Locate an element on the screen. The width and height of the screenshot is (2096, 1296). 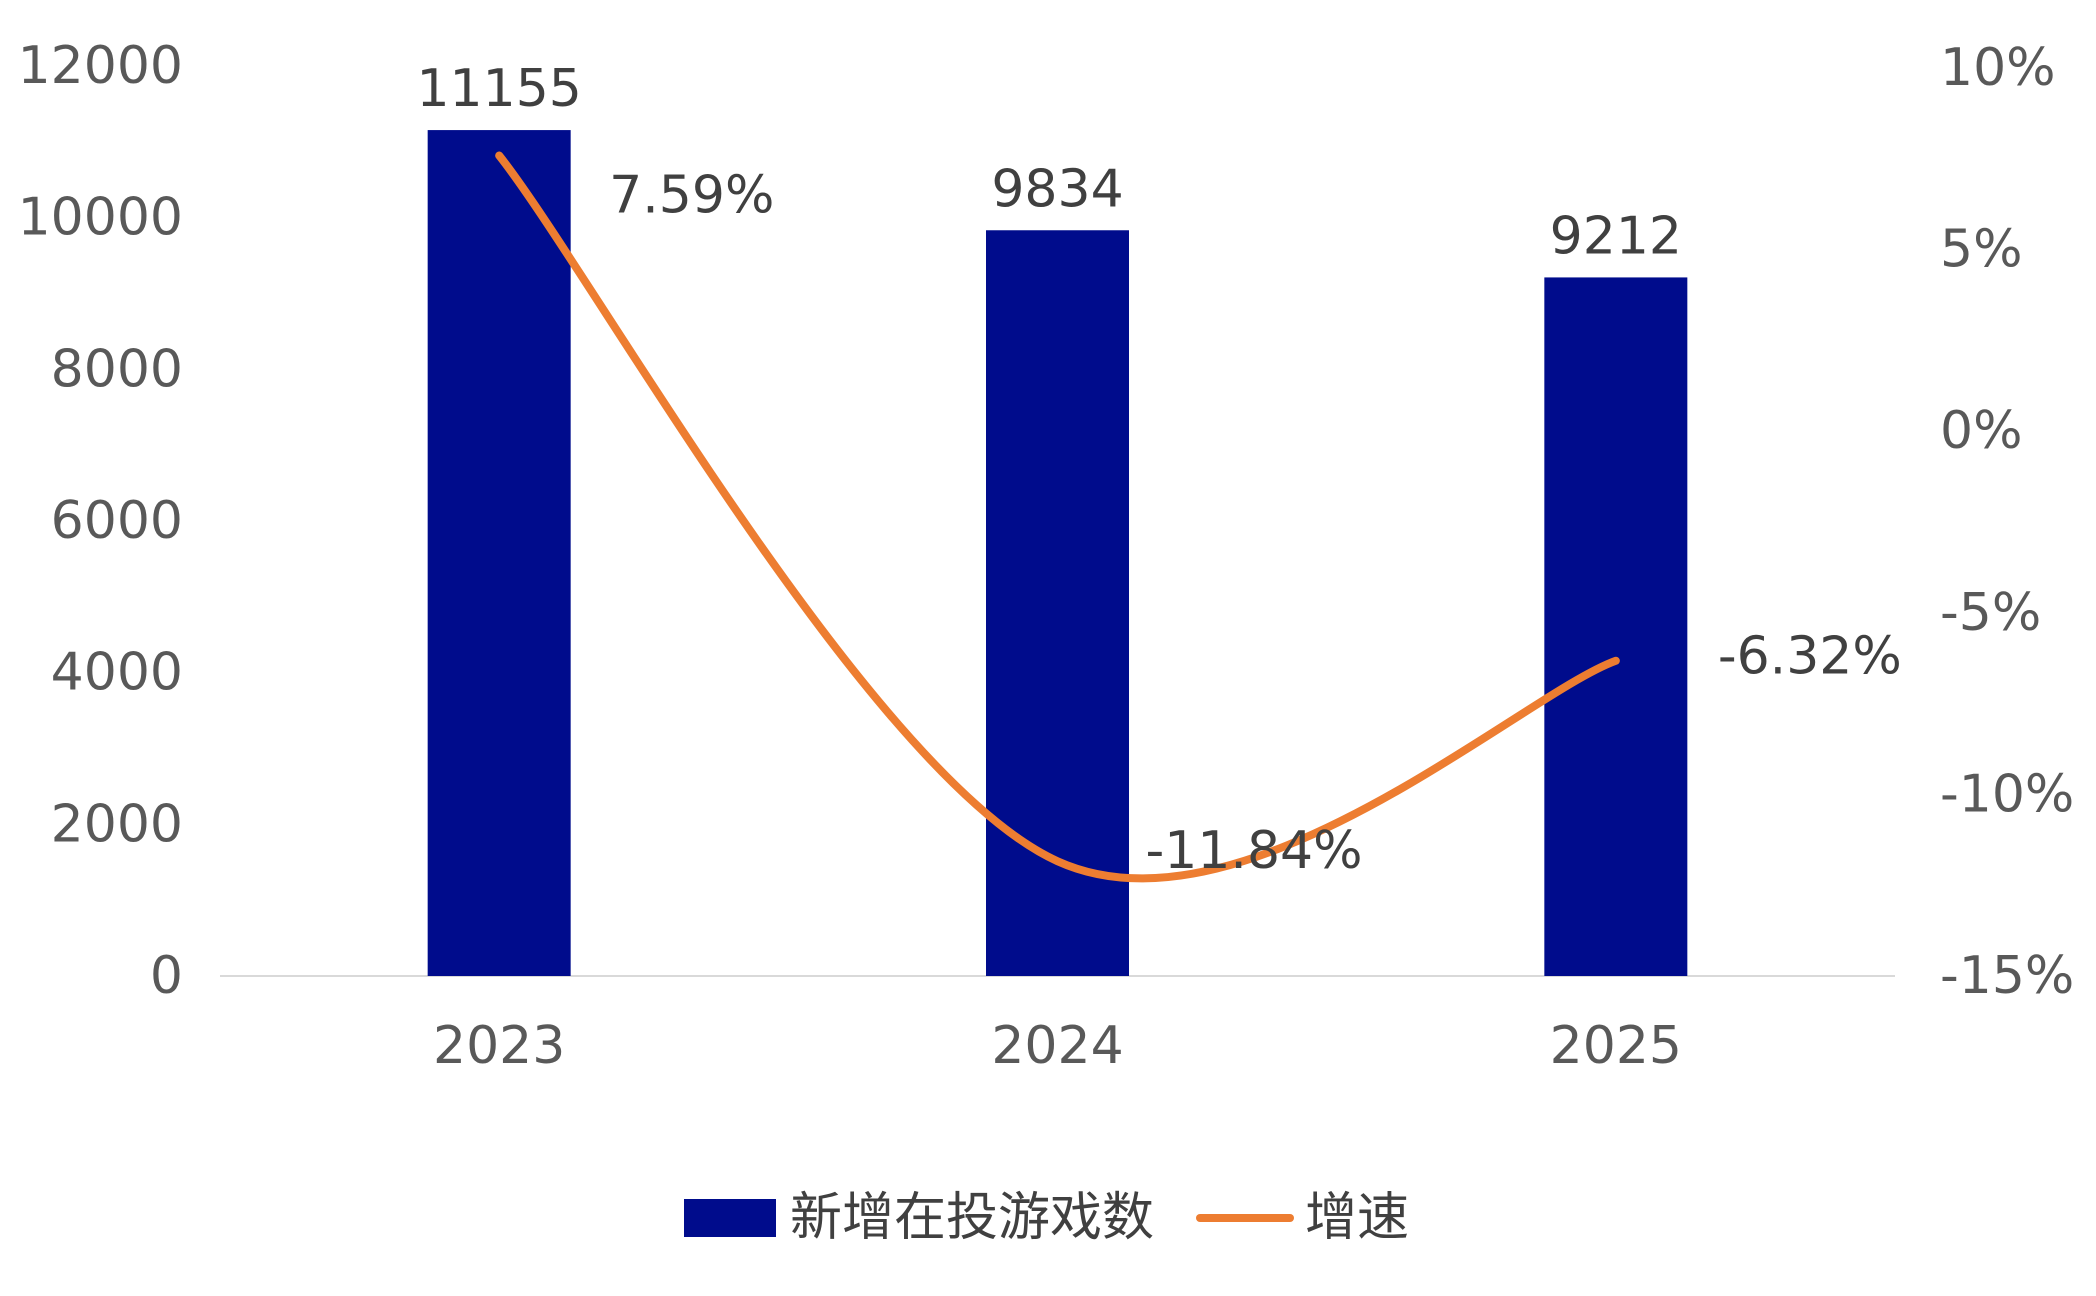
line-data-label: -6.32% is located at coordinates (1810, 657).